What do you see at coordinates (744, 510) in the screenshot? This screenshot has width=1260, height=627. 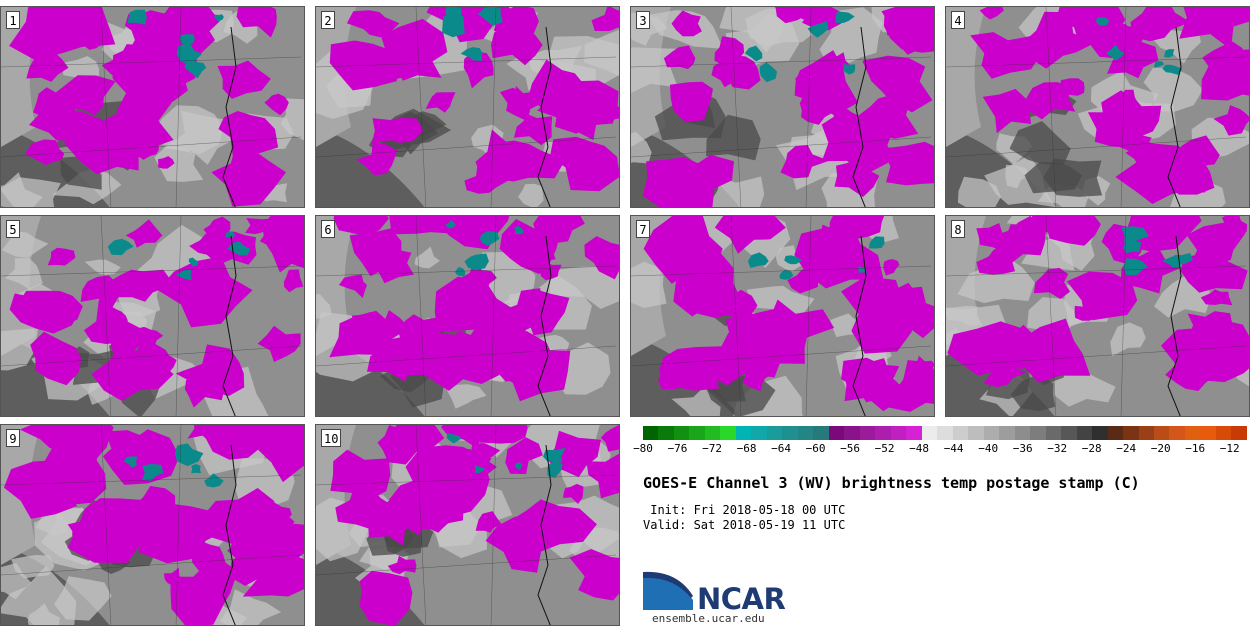 I see `init-time: Init: Fri 2018-05-18 00 UTC` at bounding box center [744, 510].